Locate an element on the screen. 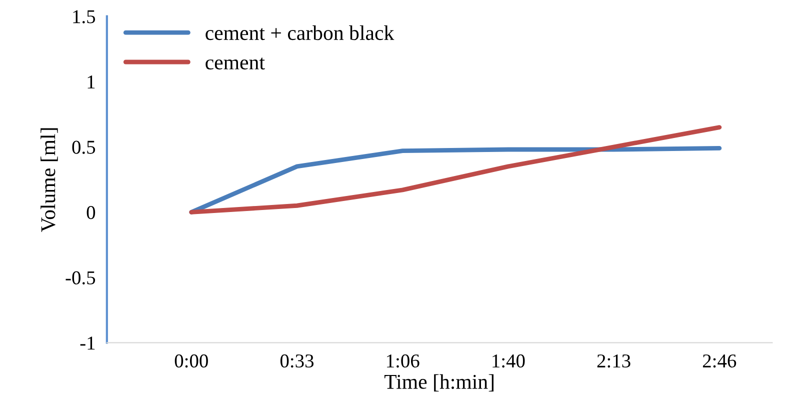 The image size is (792, 408). y-tick-label: 1.5 is located at coordinates (84, 17).